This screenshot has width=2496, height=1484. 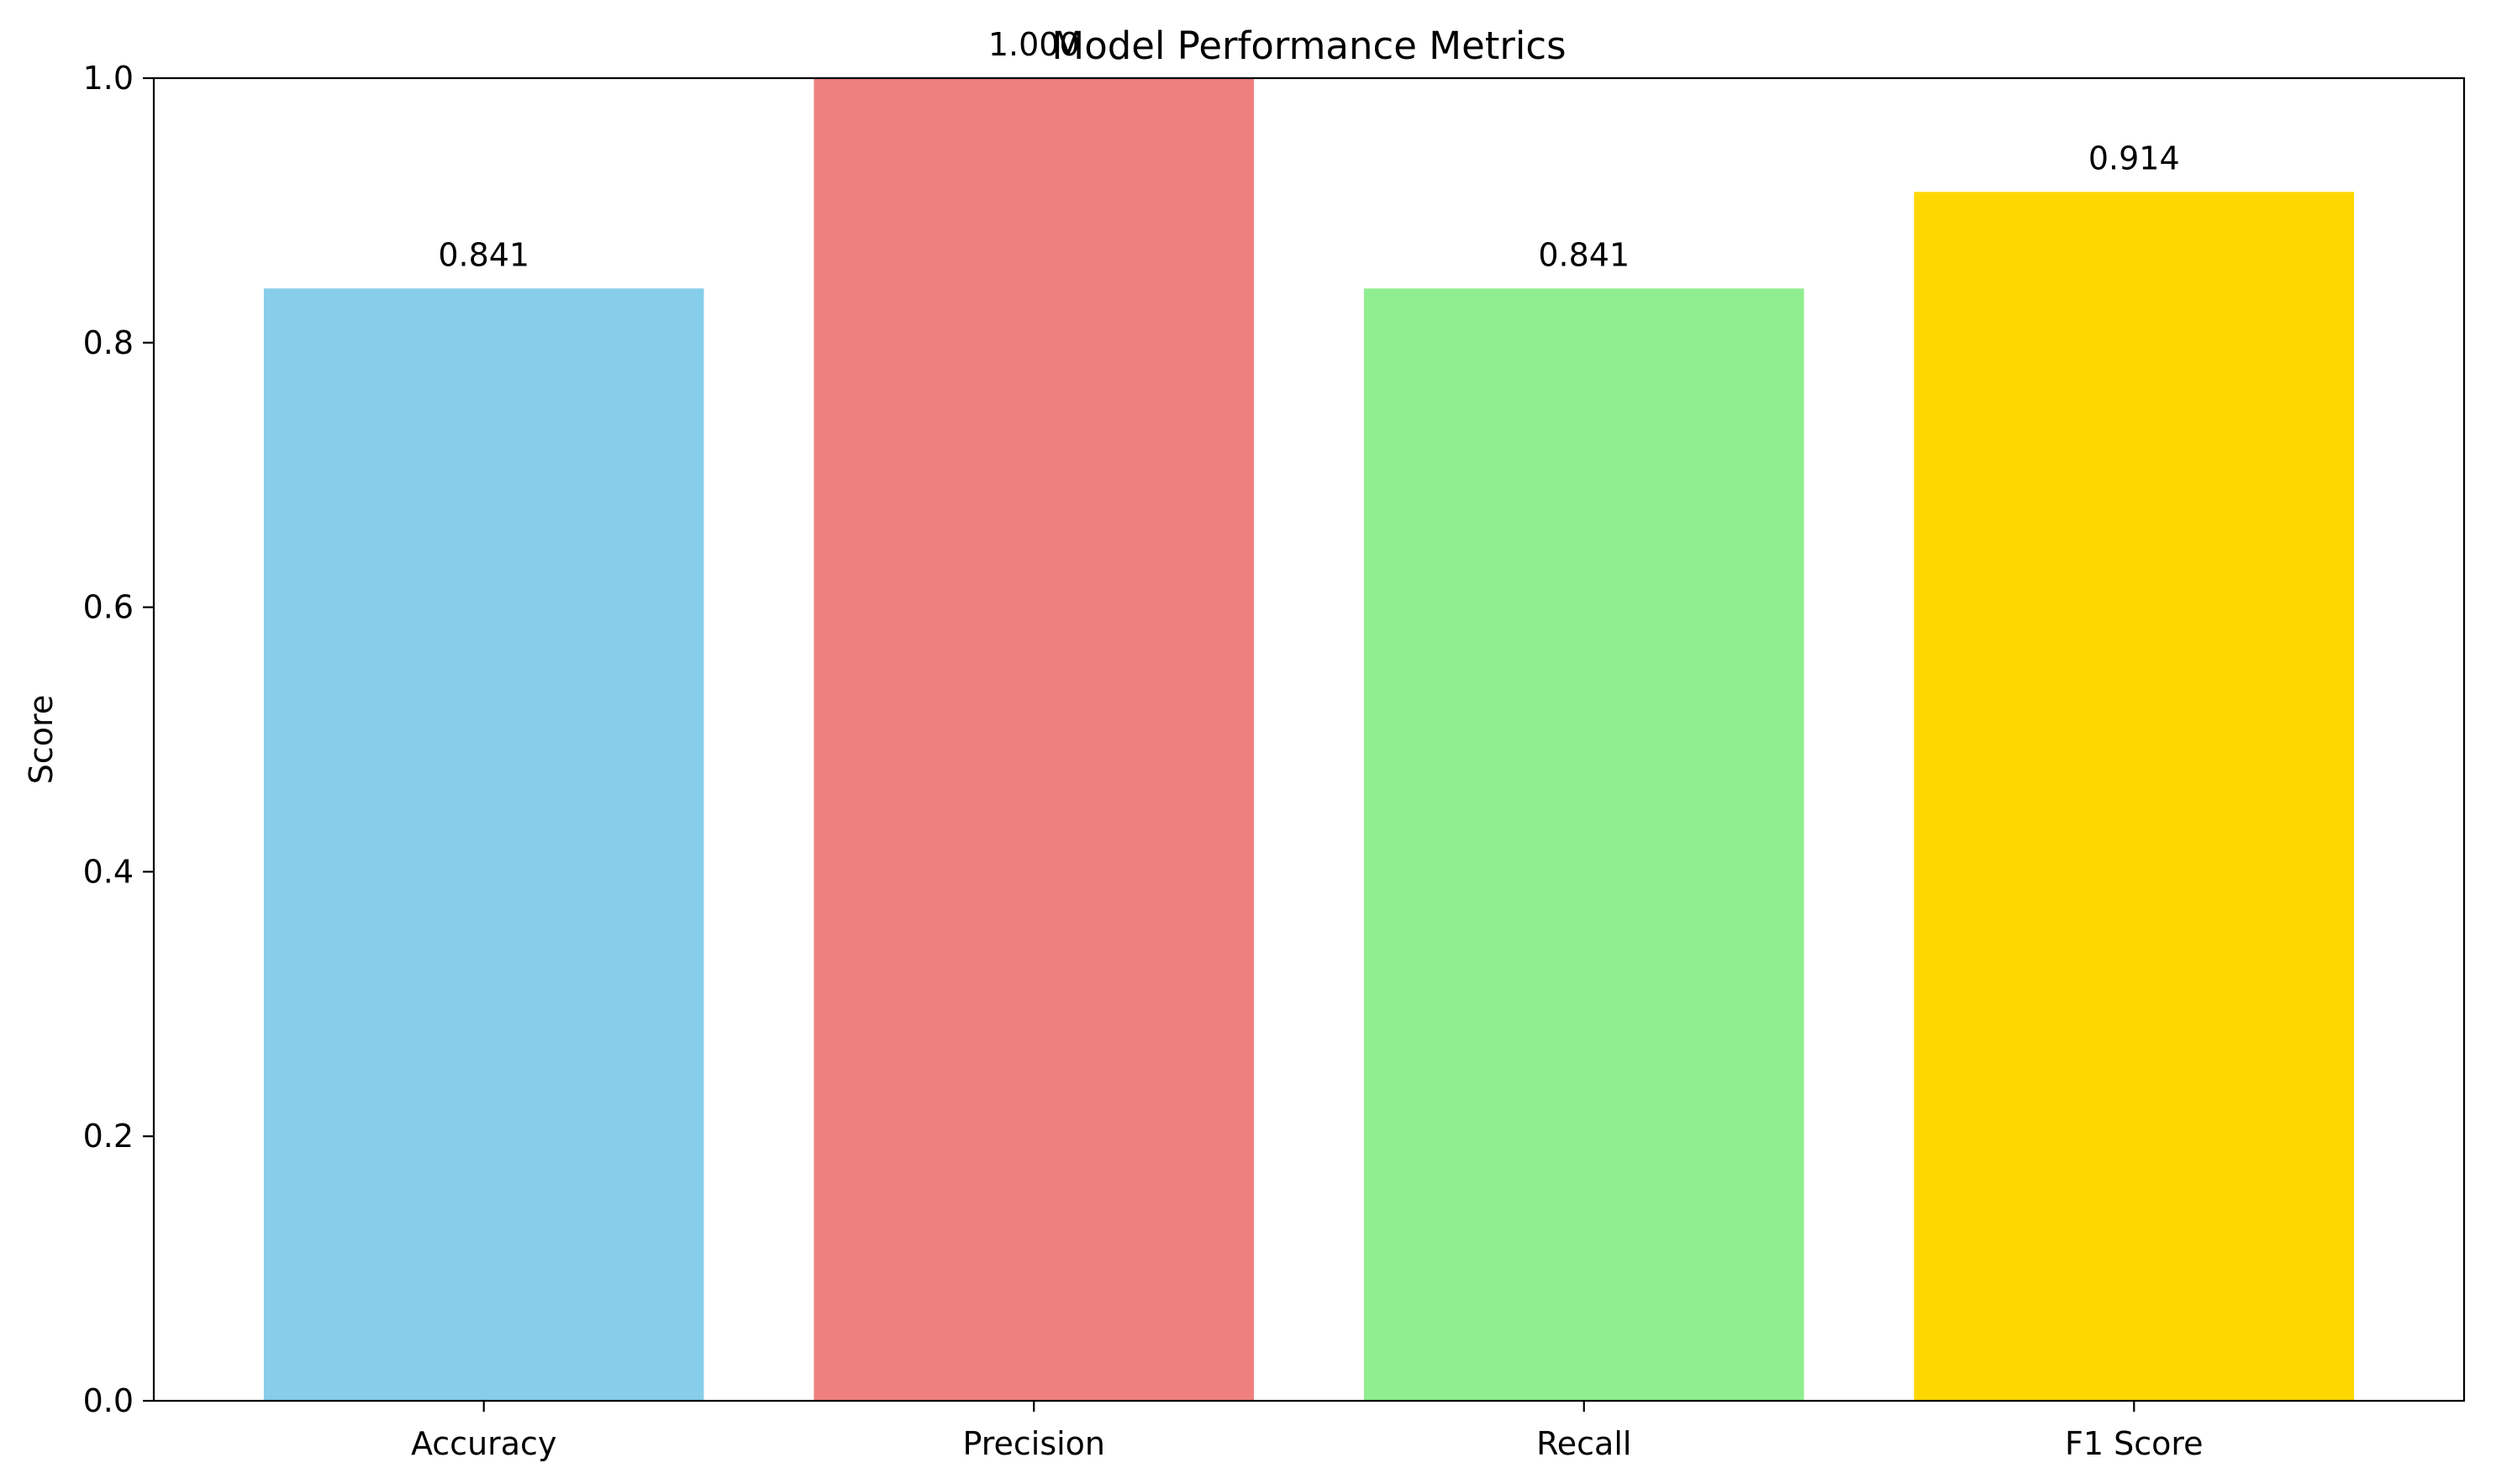 I want to click on bar-f1-score, so click(x=2134, y=797).